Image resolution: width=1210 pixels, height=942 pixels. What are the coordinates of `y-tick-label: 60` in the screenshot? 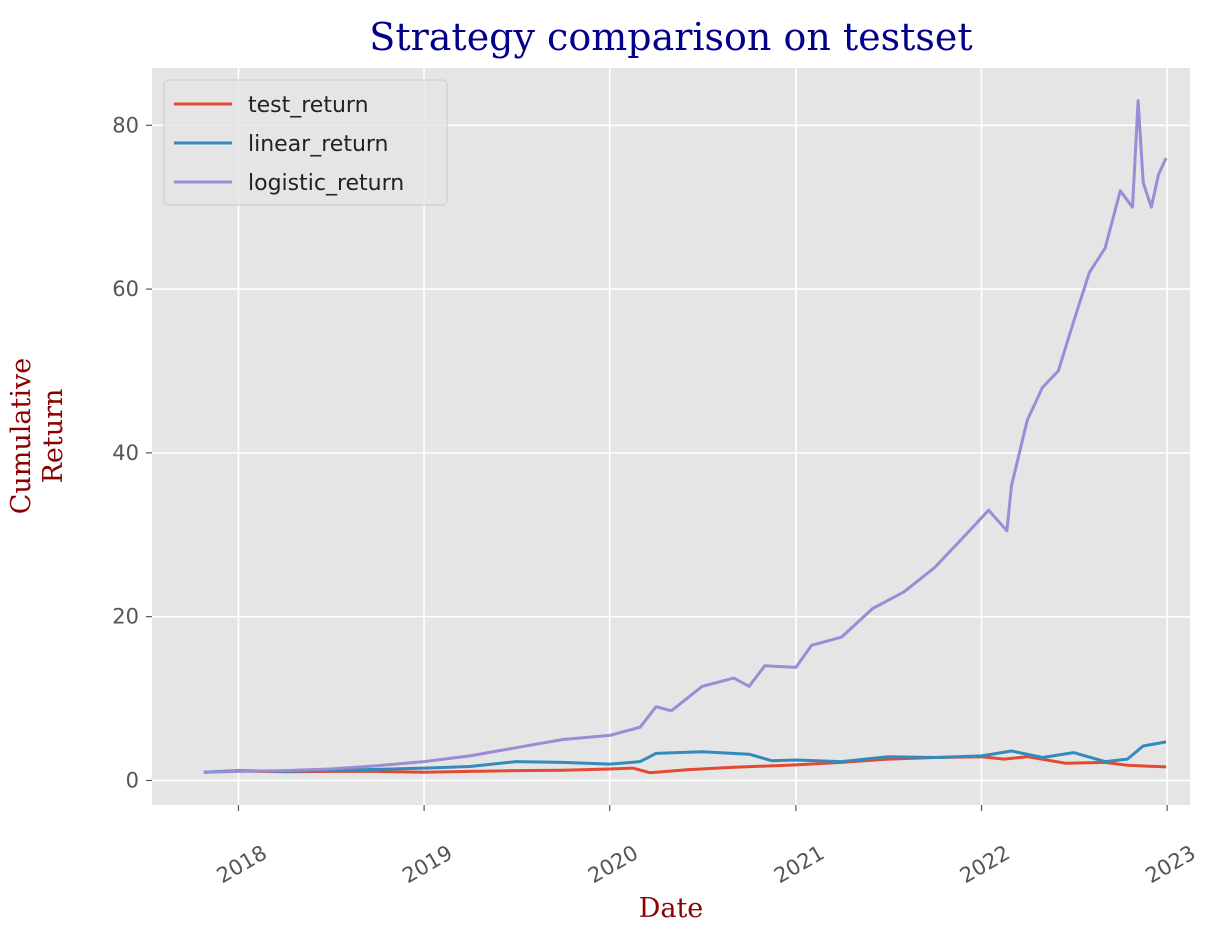 It's located at (125, 289).